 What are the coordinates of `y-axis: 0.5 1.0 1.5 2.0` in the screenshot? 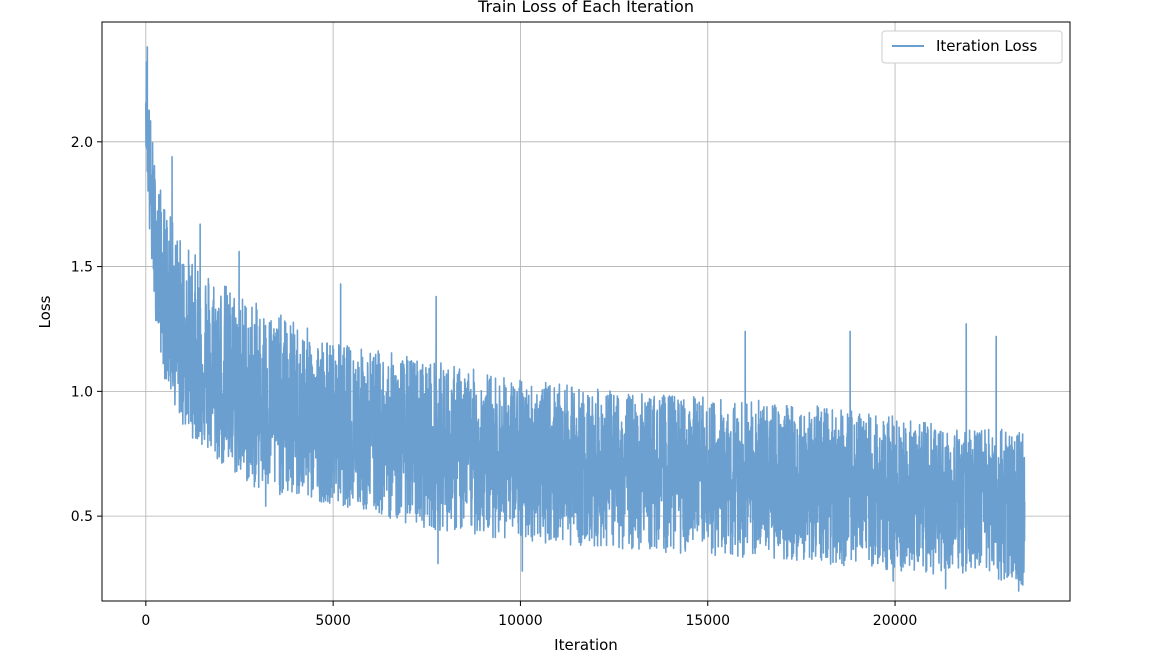 It's located at (86, 330).